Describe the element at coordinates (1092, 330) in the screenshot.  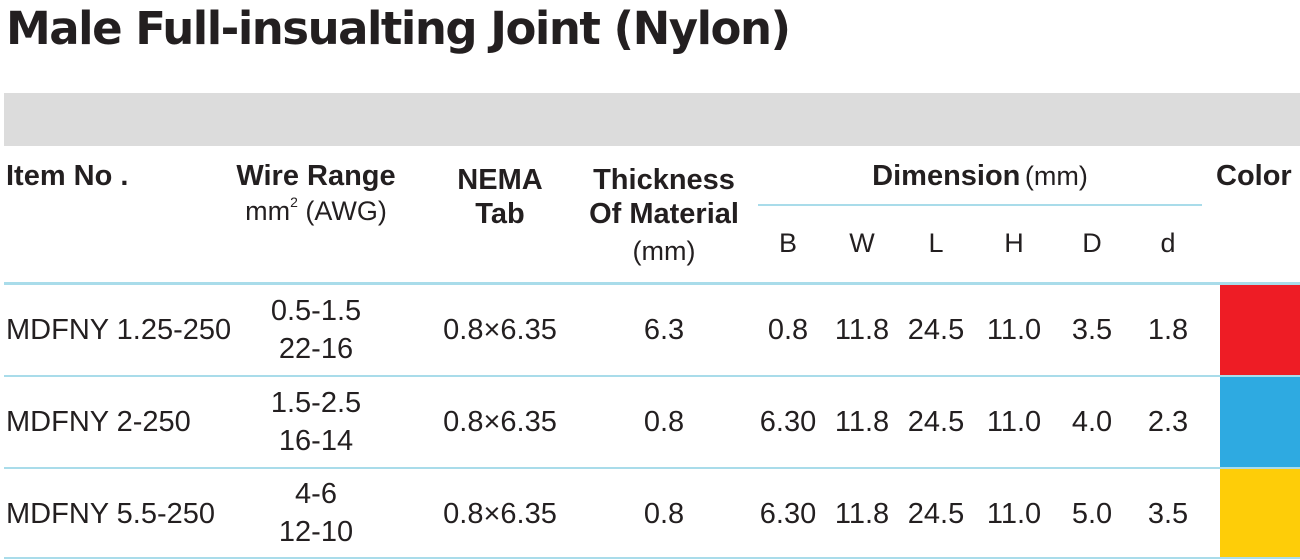
I see `cell-dim-d-upper: 3.5` at that location.